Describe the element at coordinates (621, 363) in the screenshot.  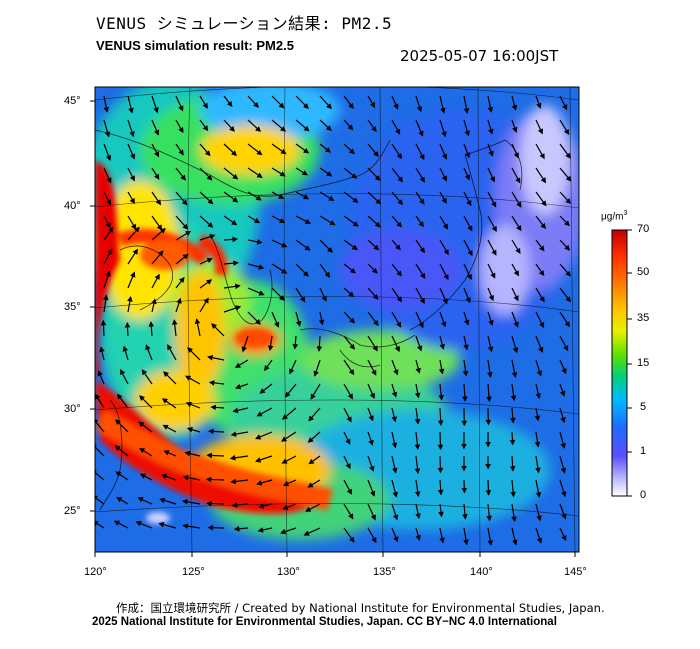
I see `colorbar` at that location.